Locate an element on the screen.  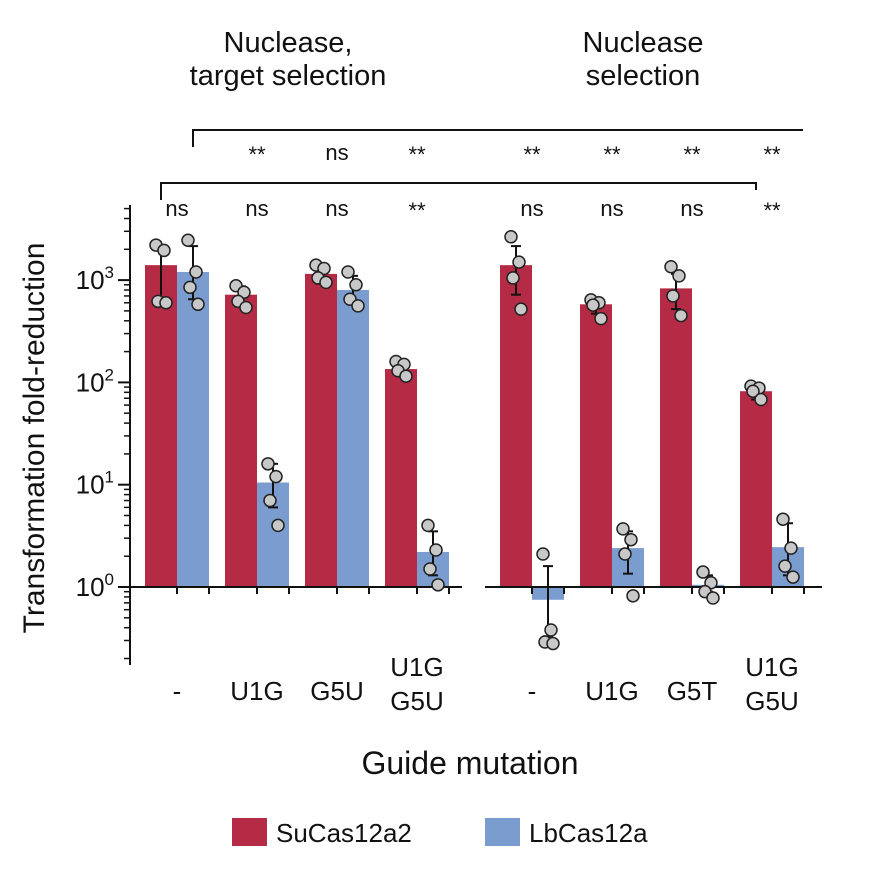
y-axis-label: Transformation fold-reduction is located at coordinates (34, 438).